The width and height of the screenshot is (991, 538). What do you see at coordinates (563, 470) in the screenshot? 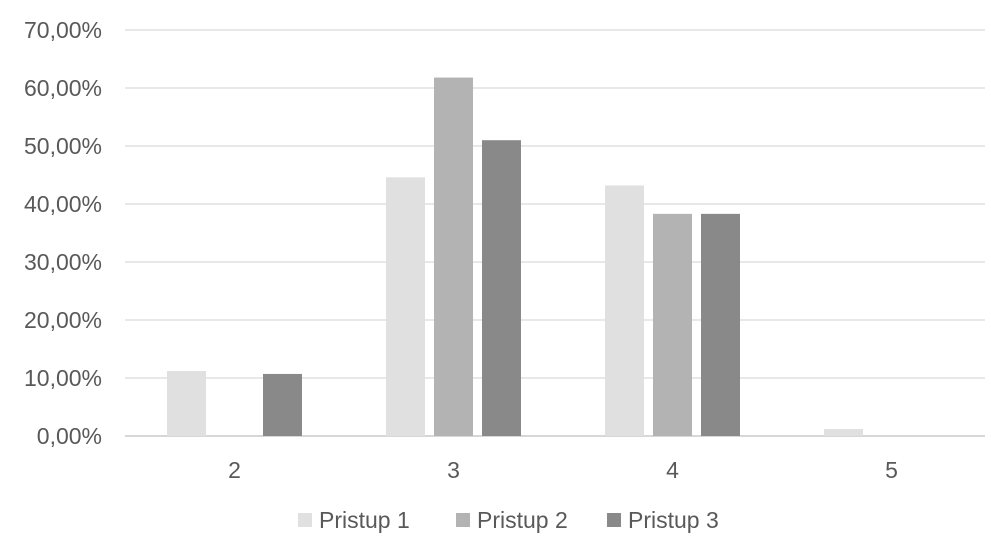
I see `x-axis-tick-labels: 2 3 4 5` at bounding box center [563, 470].